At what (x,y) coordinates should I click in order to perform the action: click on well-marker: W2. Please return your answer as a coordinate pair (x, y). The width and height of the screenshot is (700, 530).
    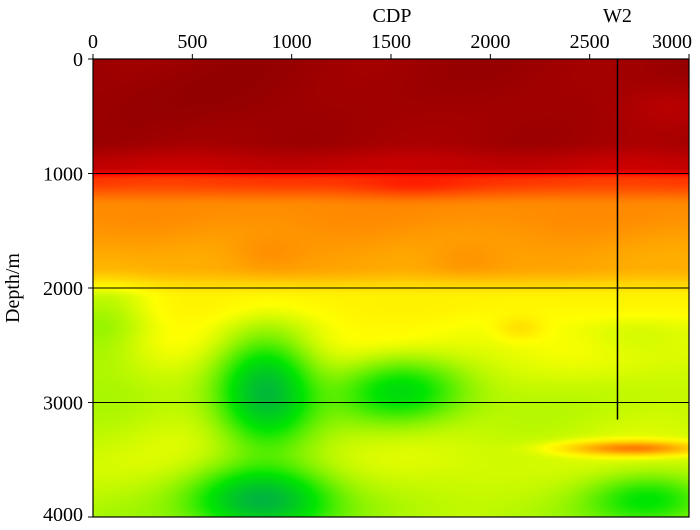
    Looking at the image, I should click on (617, 212).